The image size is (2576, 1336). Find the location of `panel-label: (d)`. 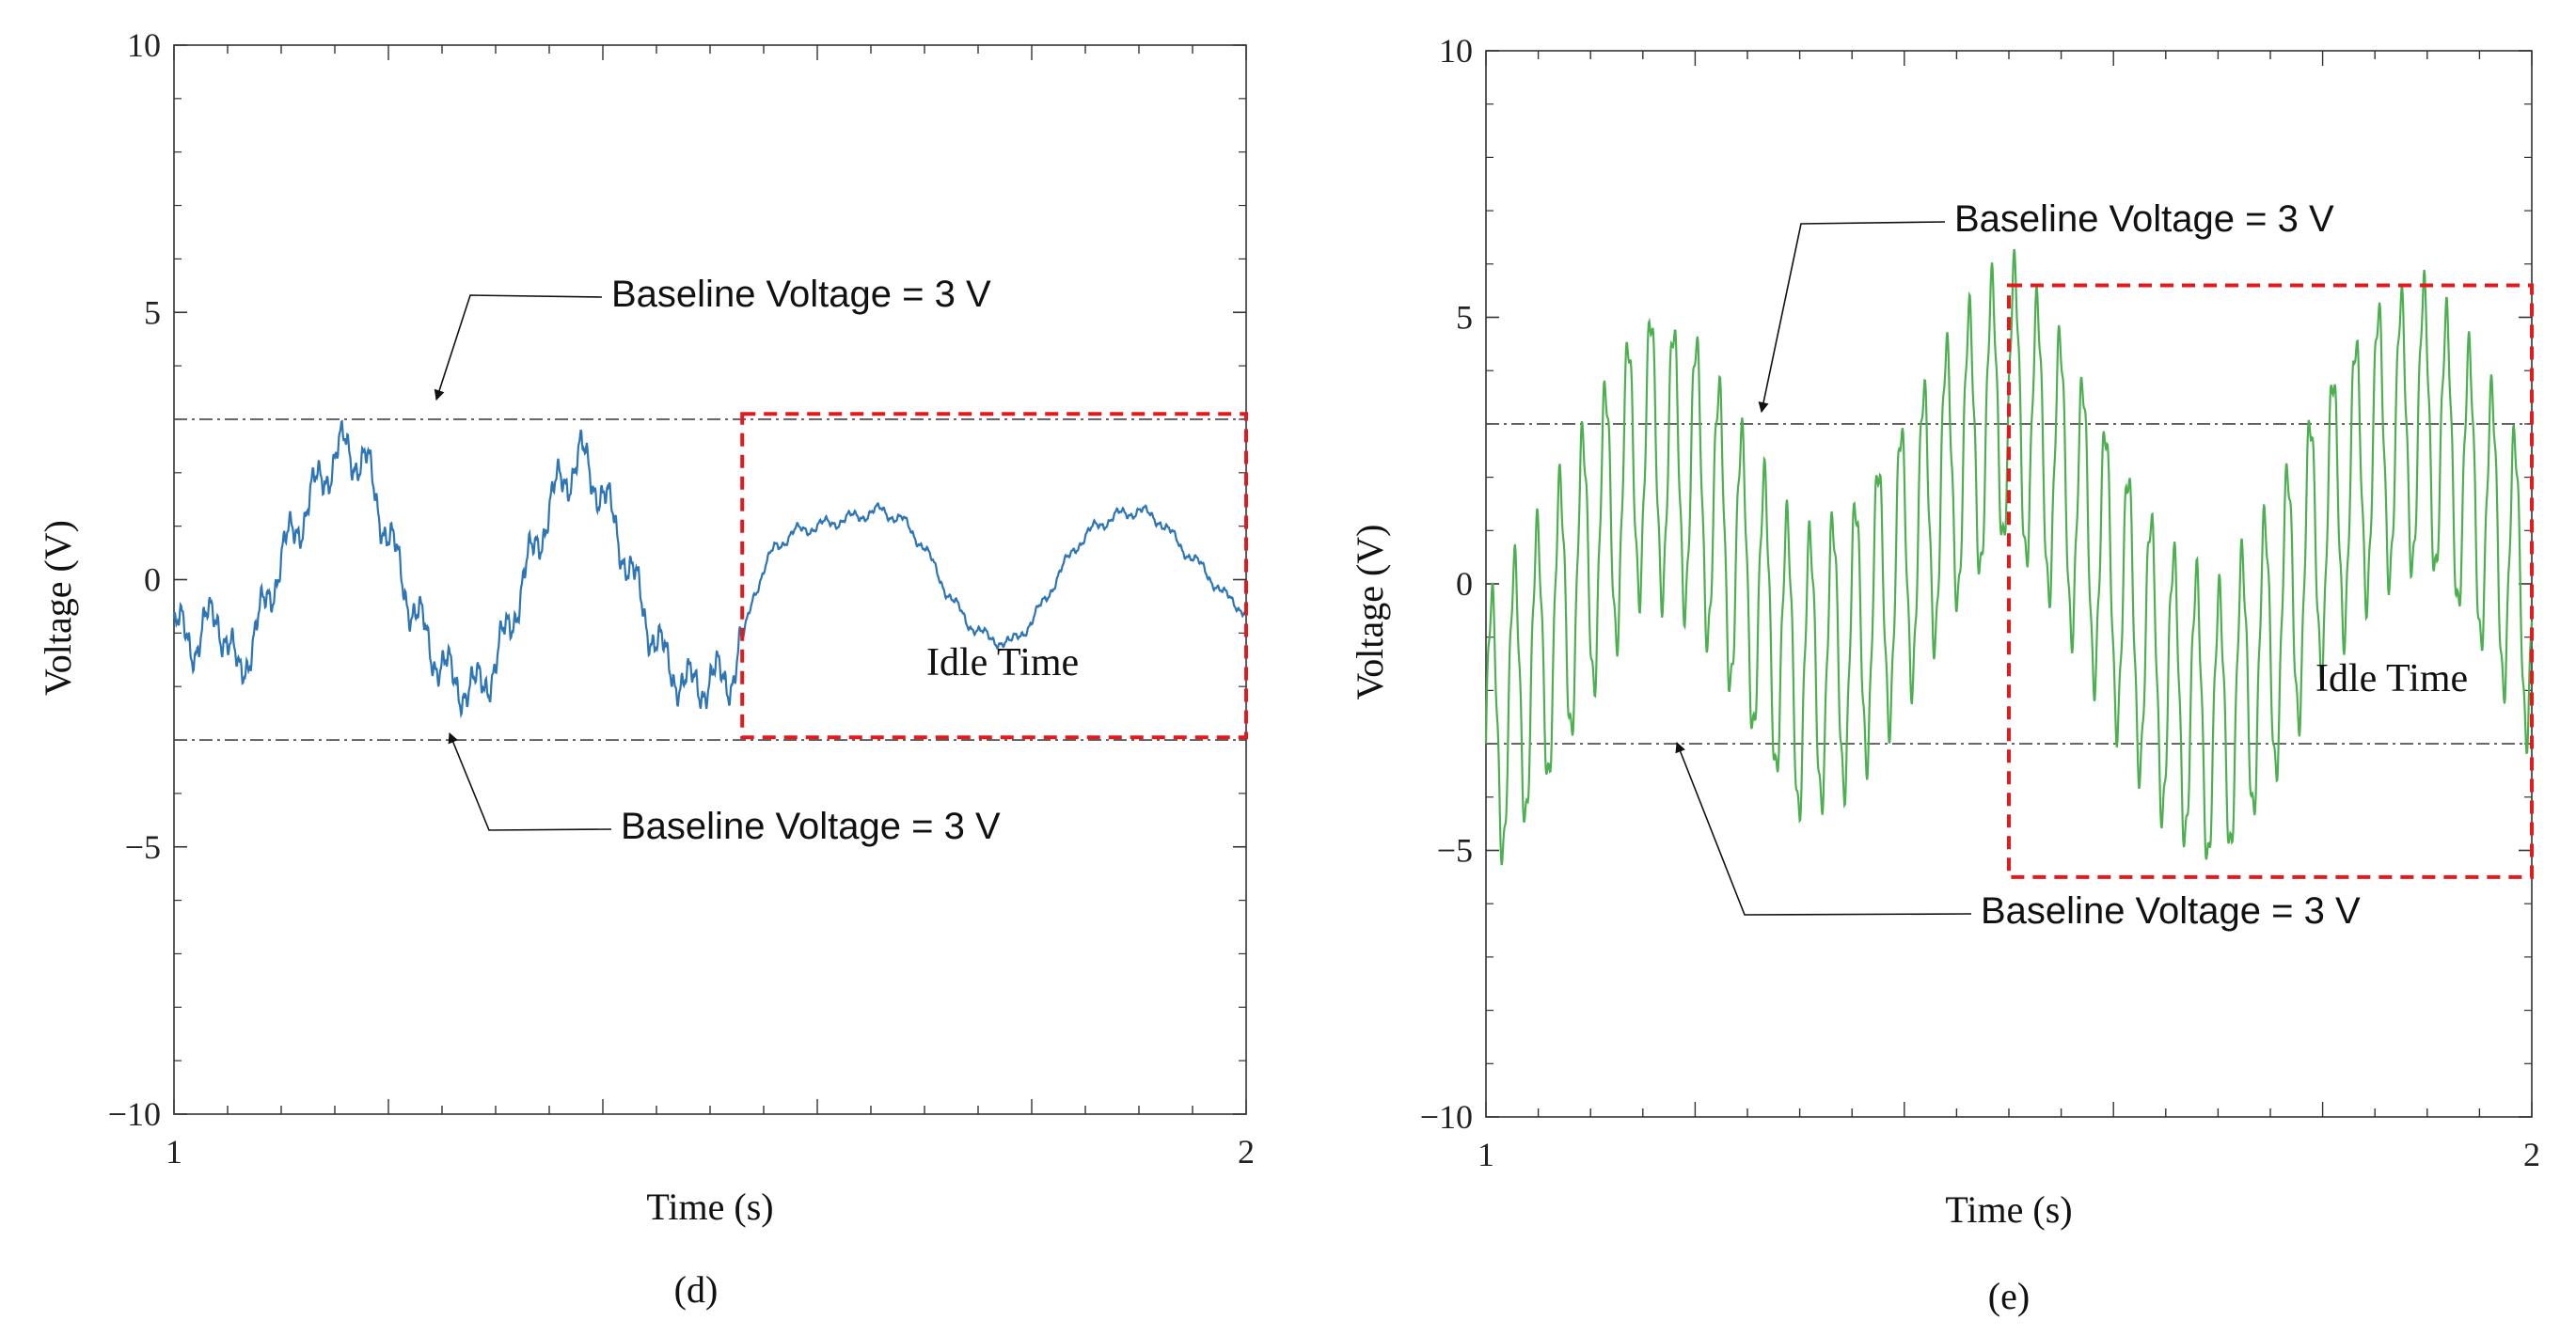

panel-label: (d) is located at coordinates (696, 1289).